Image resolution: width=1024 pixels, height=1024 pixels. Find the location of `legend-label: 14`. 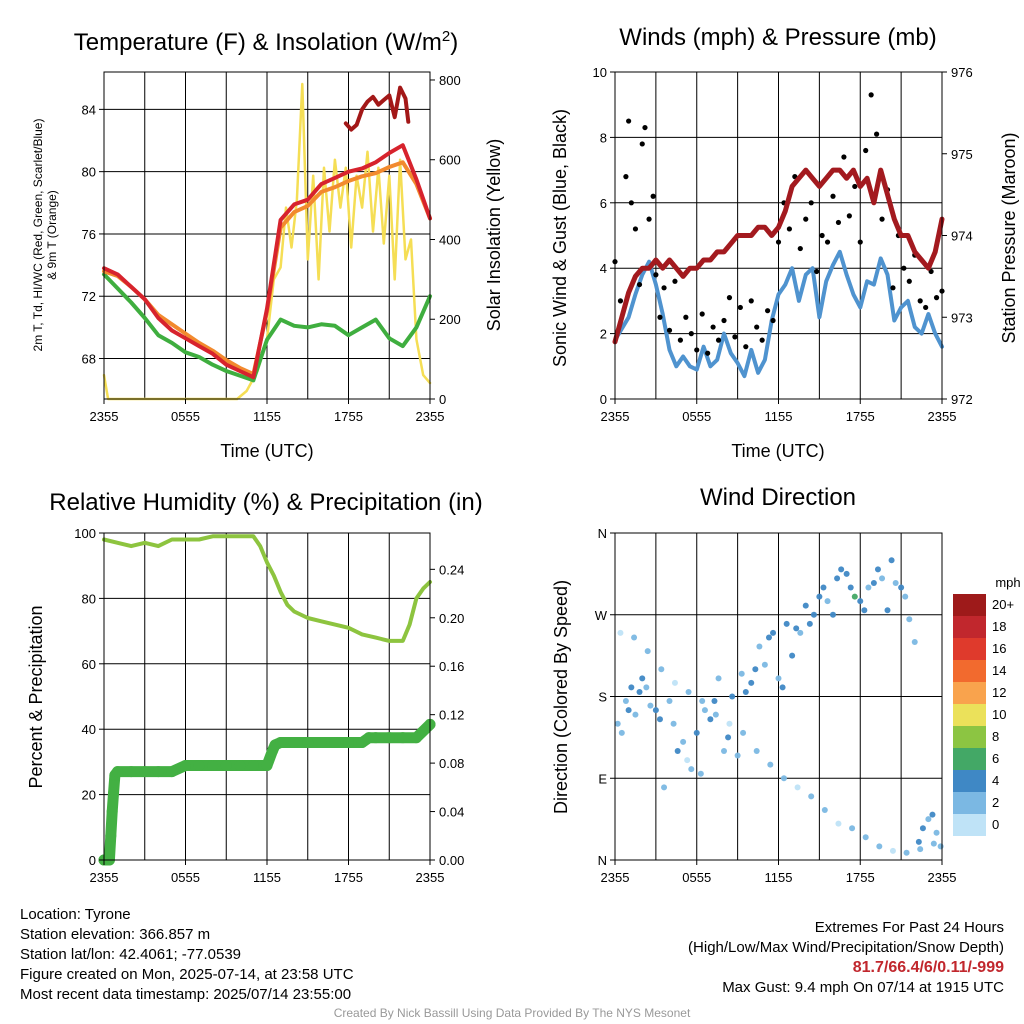

legend-label: 14 is located at coordinates (999, 670).